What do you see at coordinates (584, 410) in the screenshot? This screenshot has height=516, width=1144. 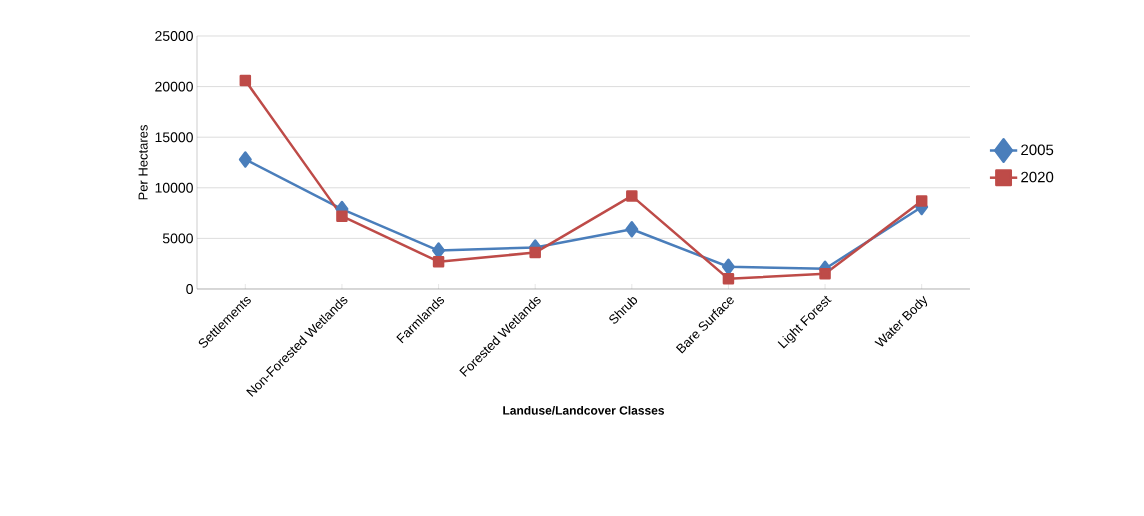 I see `x-axis-title: Landuse/Landcover Classes` at bounding box center [584, 410].